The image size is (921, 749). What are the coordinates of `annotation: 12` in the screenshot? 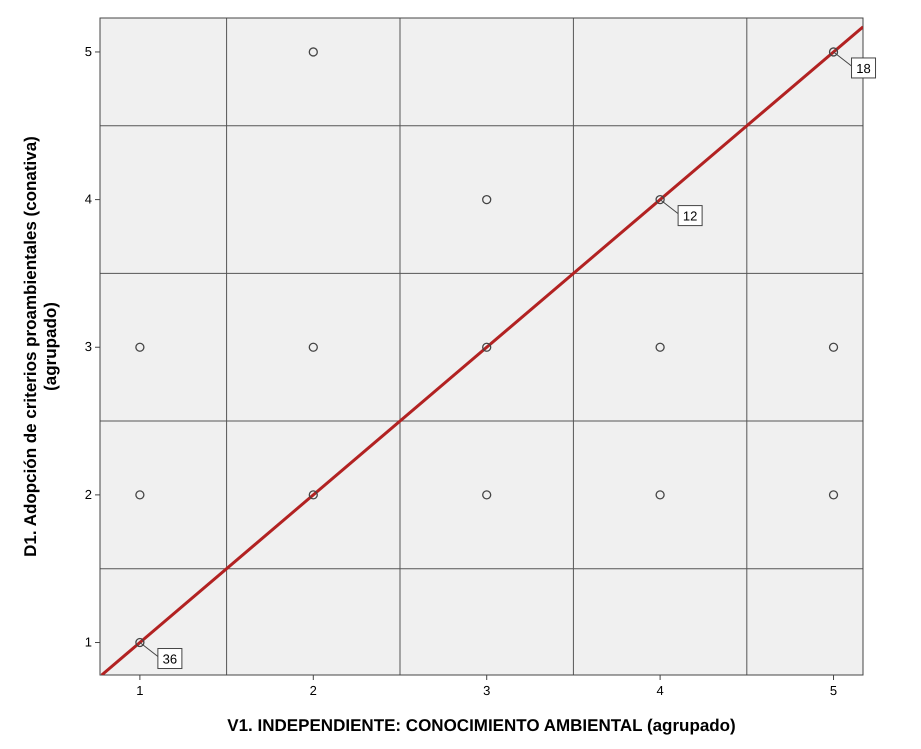 It's located at (690, 216).